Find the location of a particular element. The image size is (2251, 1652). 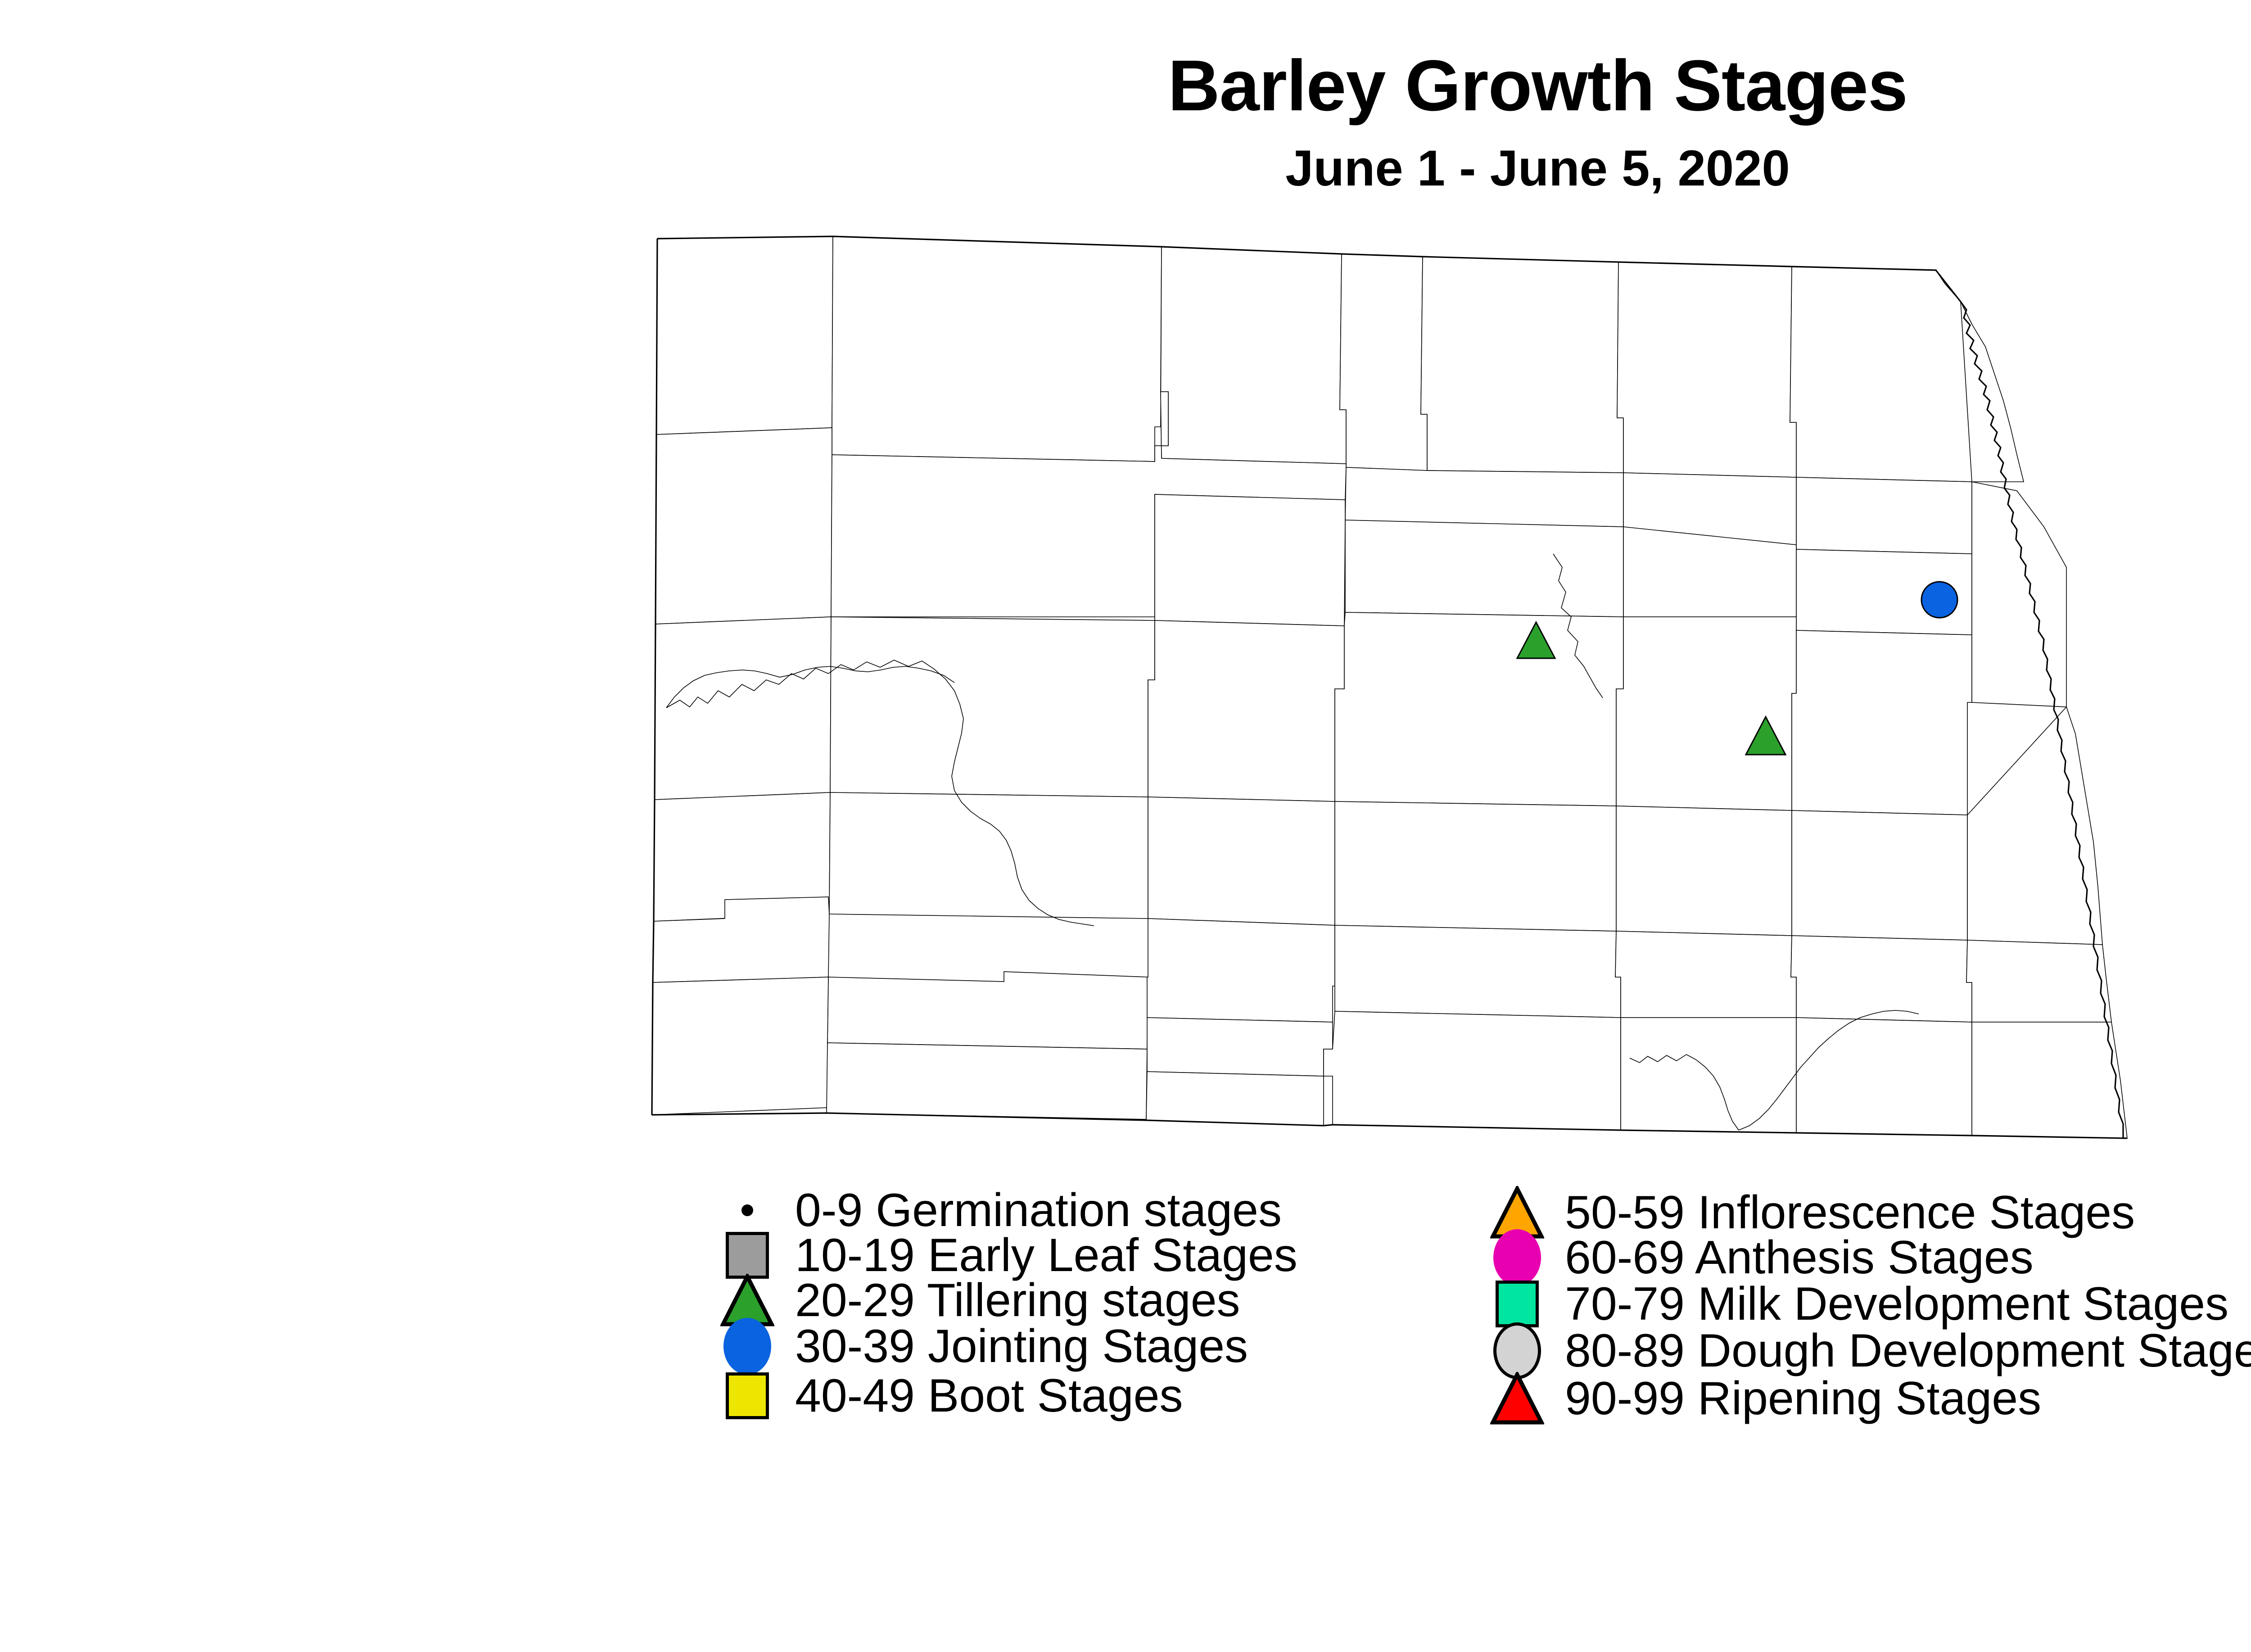

legend-item-milk: 70-79 Milk Development Stages is located at coordinates (1850, 1304).